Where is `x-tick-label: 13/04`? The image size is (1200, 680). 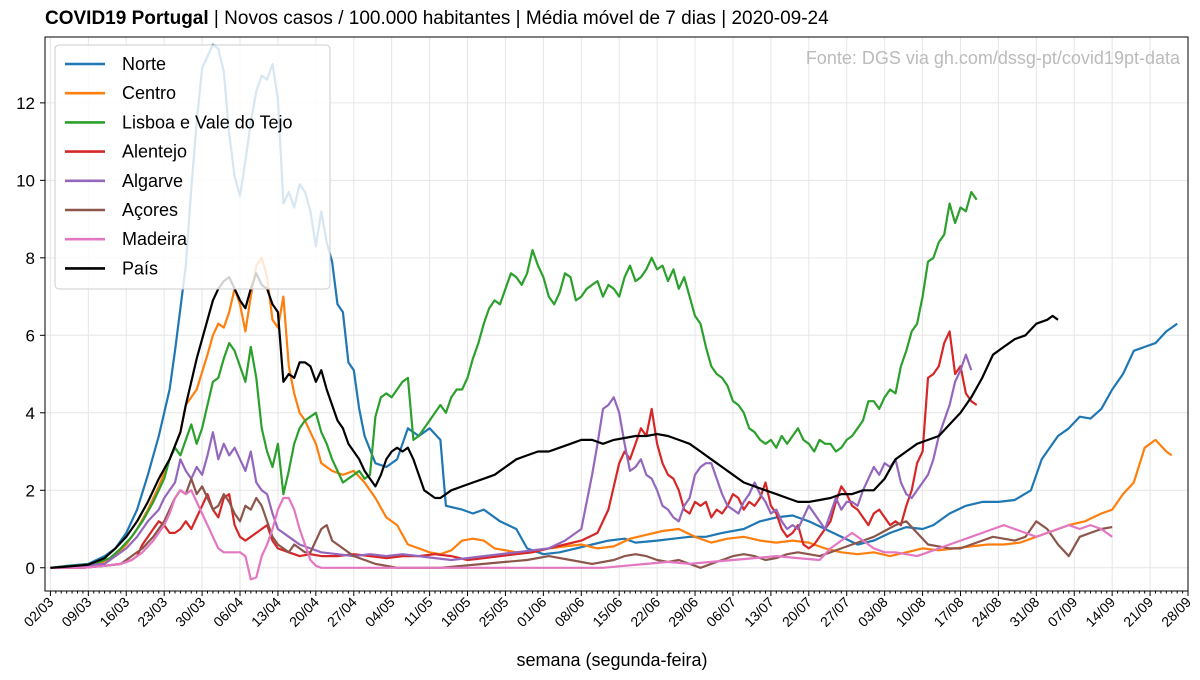 x-tick-label: 13/04 is located at coordinates (266, 612).